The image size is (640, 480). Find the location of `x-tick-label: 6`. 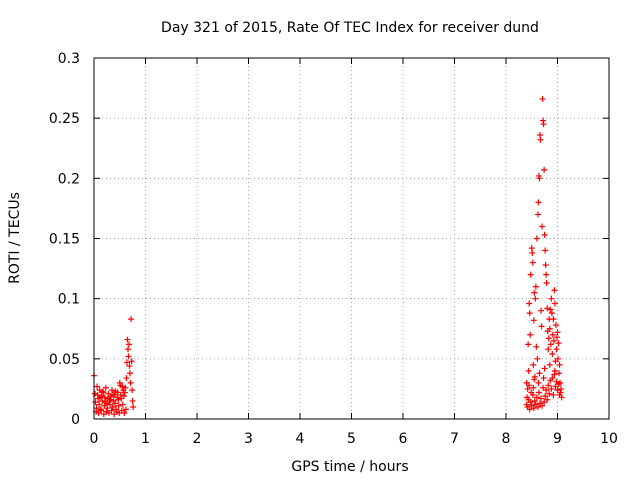

x-tick-label: 6 is located at coordinates (403, 439).